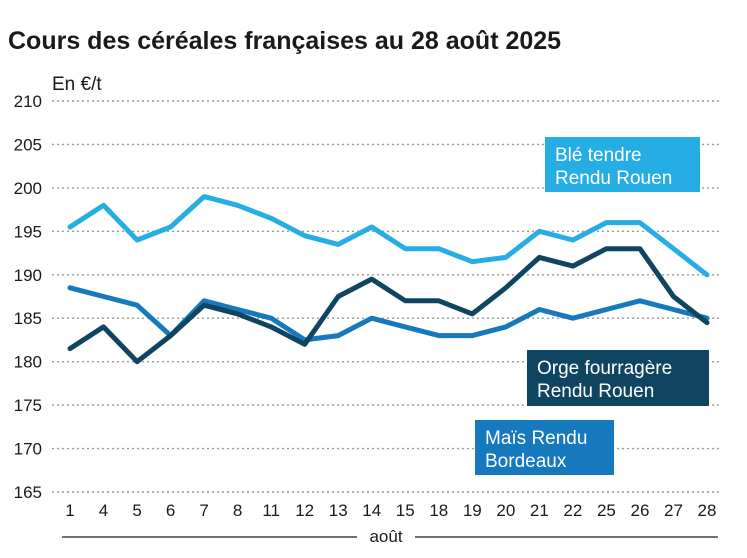  Describe the element at coordinates (28, 275) in the screenshot. I see `y-tick-label: 190` at that location.